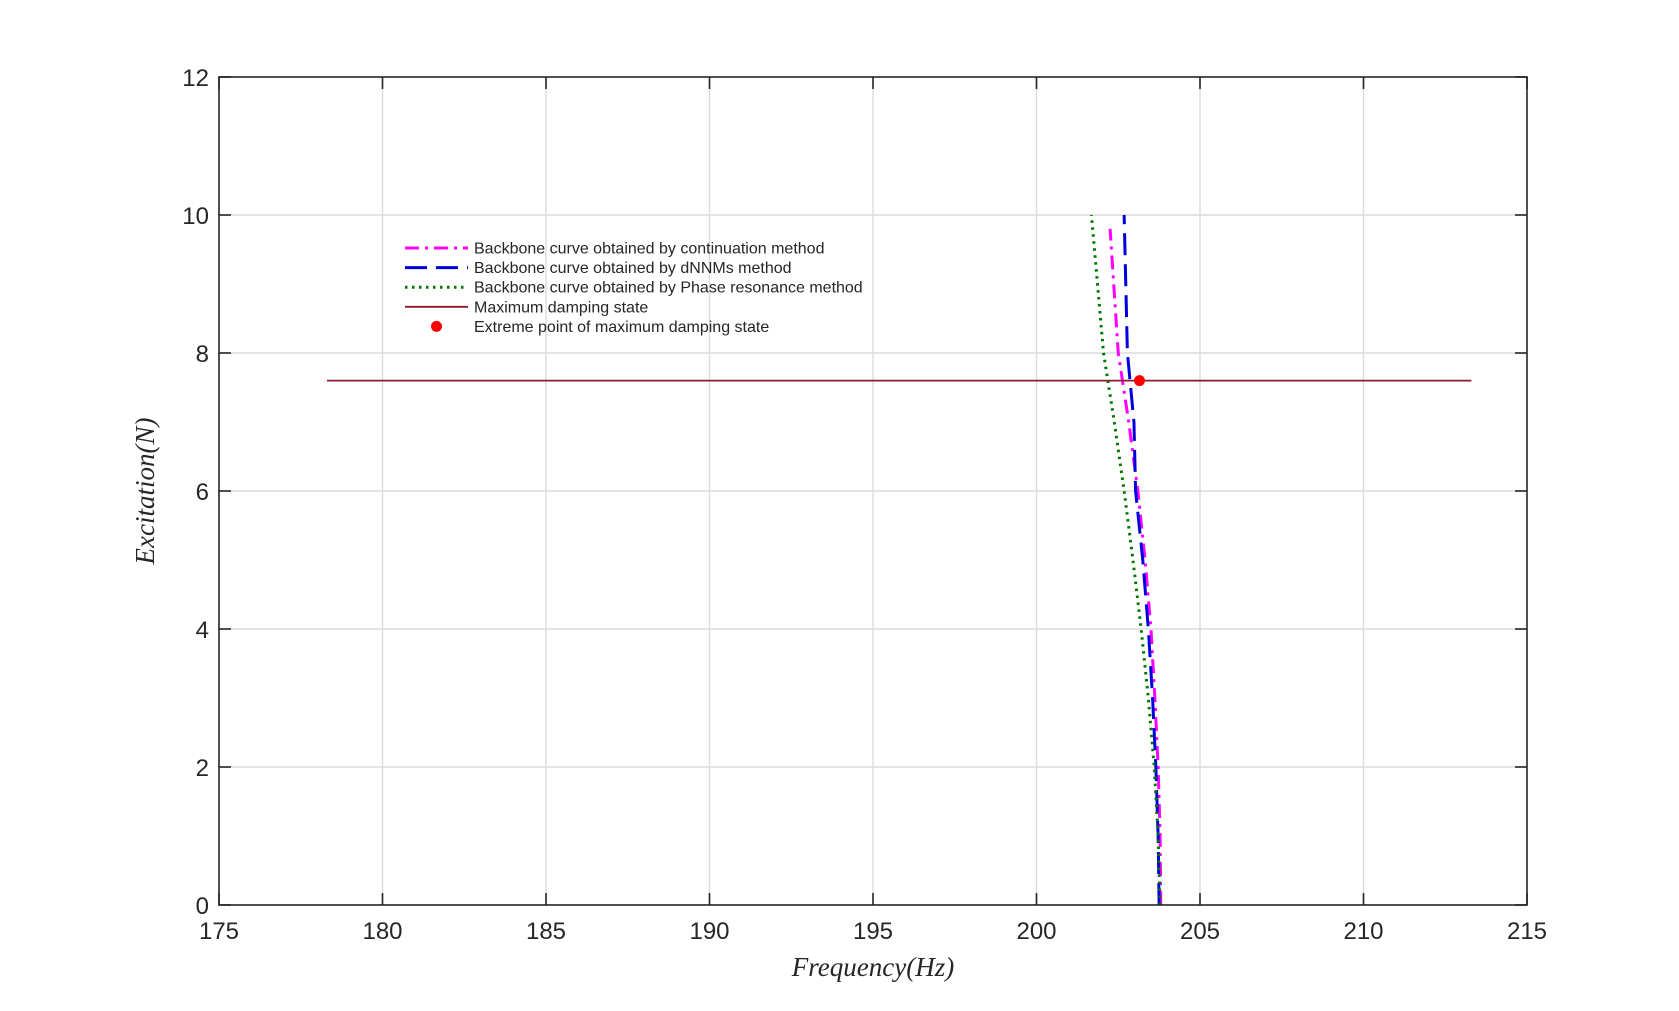 The width and height of the screenshot is (1679, 1011). Describe the element at coordinates (1363, 931) in the screenshot. I see `x-tick-label: 210` at that location.